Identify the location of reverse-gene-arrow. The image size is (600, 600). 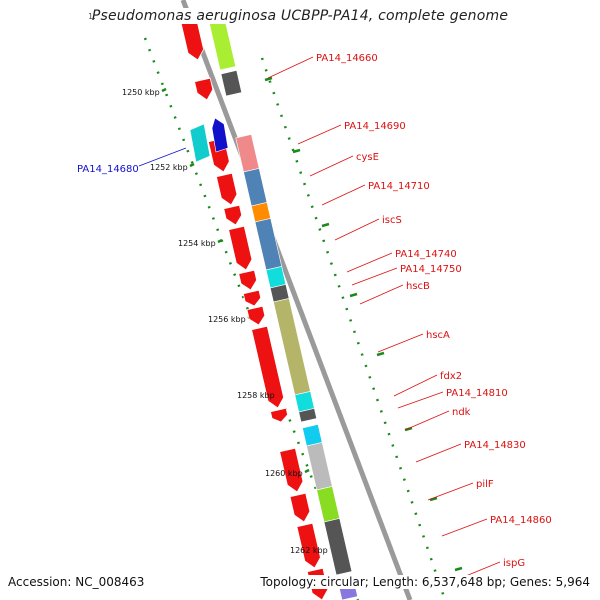
(220, 135).